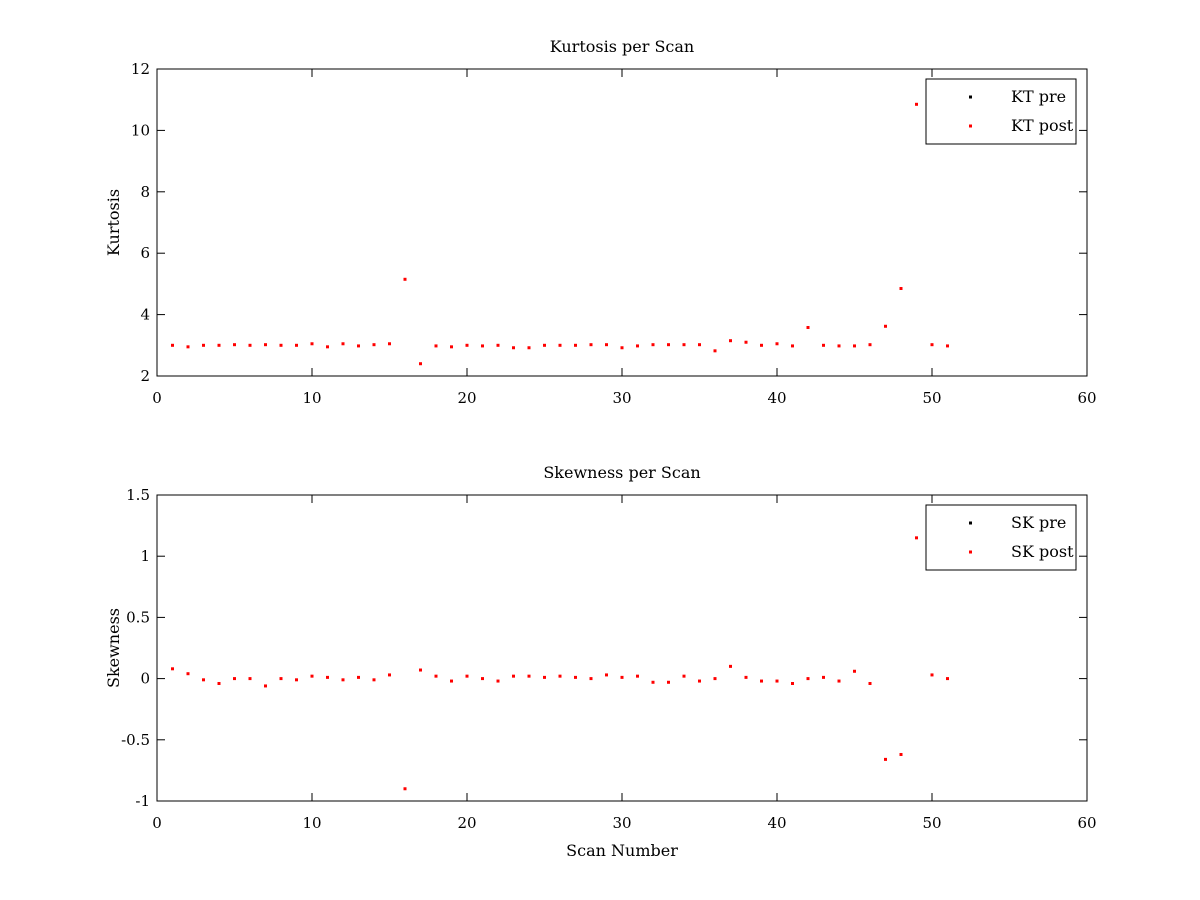 The image size is (1200, 900). What do you see at coordinates (138, 495) in the screenshot?
I see `skewness-y-tick-label: 1.5` at bounding box center [138, 495].